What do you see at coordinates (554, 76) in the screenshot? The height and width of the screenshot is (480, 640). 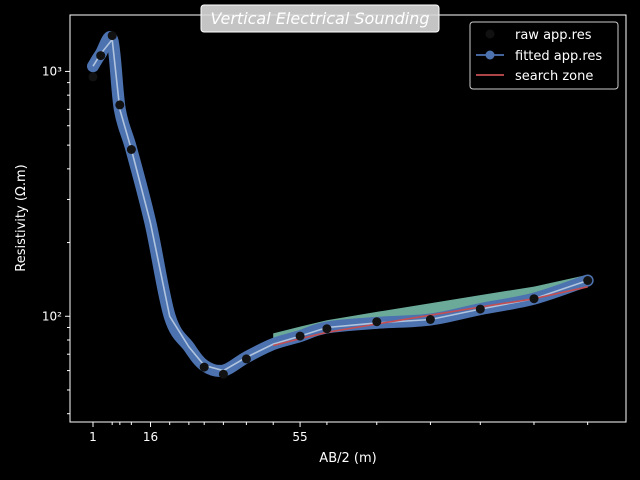 I see `legend-search-label: search zone` at bounding box center [554, 76].